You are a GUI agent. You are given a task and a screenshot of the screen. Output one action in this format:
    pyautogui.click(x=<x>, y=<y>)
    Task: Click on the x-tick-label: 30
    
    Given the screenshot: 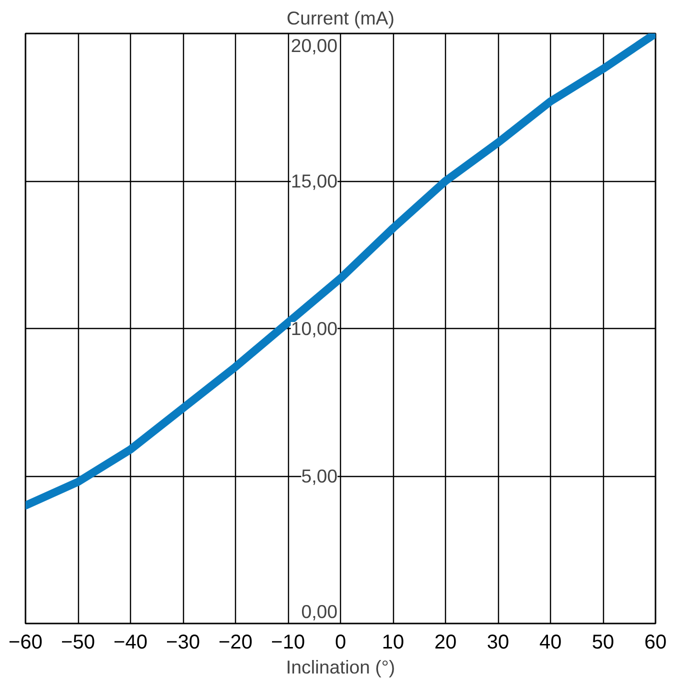 What is the action you would take?
    pyautogui.click(x=498, y=643)
    